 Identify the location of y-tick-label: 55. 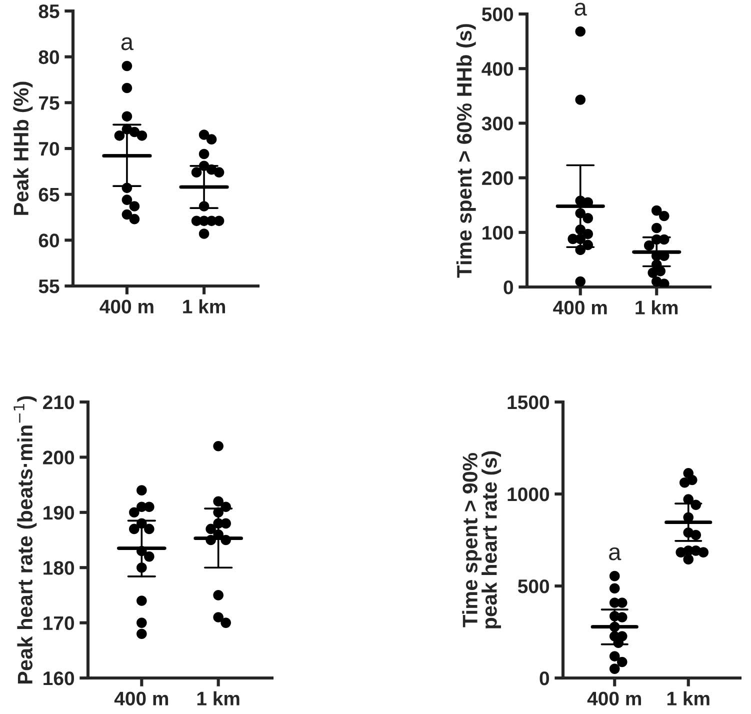
(49, 287).